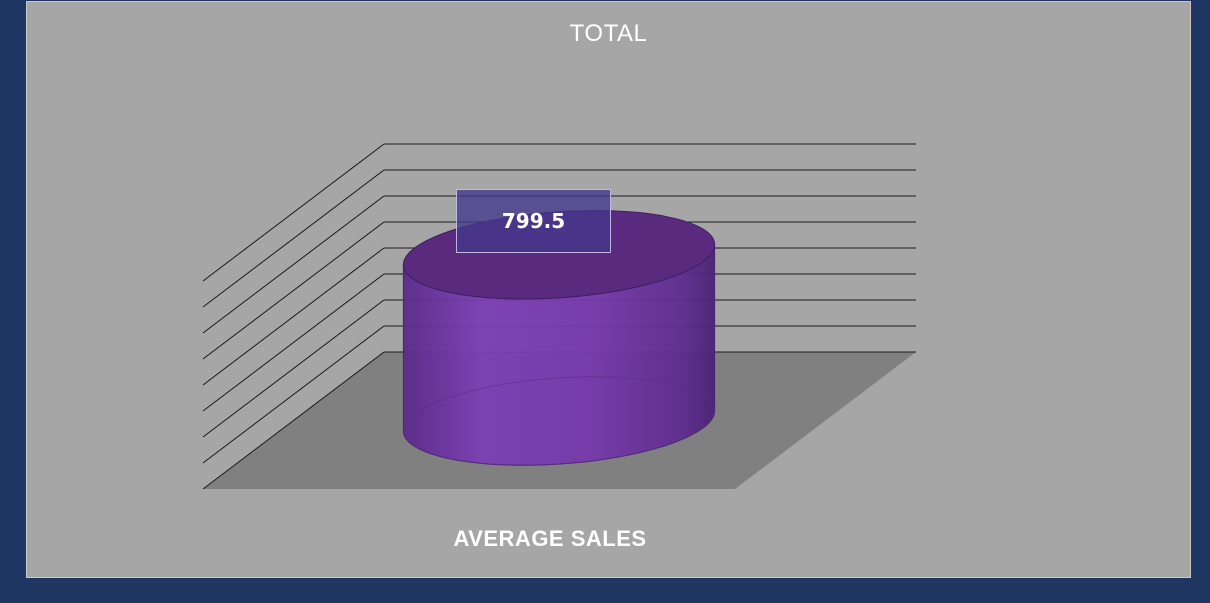 Image resolution: width=1210 pixels, height=603 pixels. I want to click on data-label-text: 799.5, so click(533, 221).